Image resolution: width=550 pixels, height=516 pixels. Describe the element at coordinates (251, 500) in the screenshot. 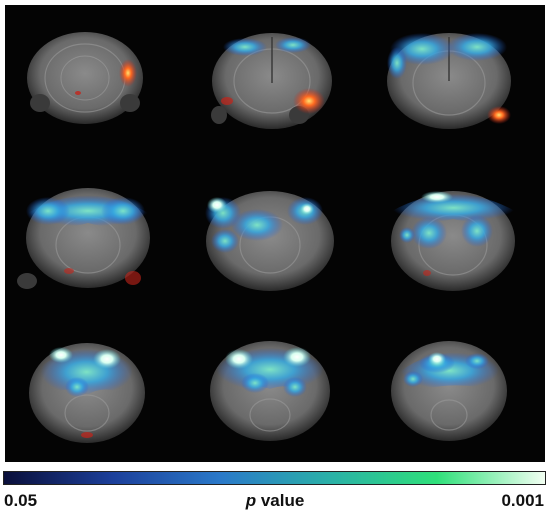

I see `colorbar-title-p: p` at that location.